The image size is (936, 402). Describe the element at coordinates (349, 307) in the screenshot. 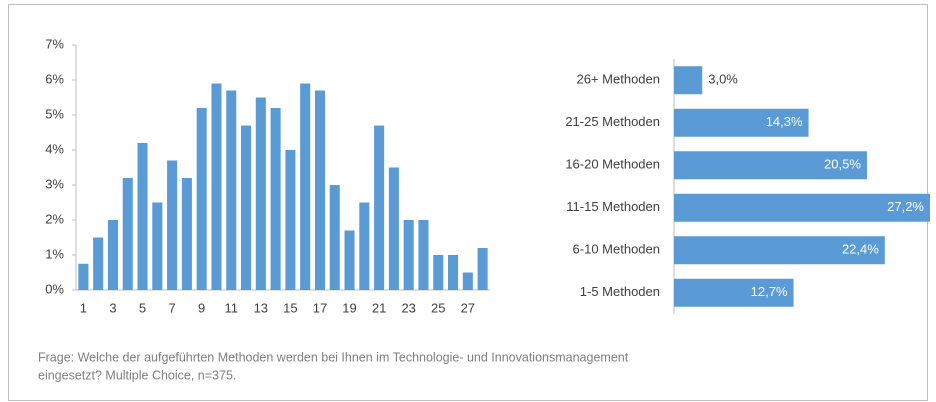

I see `x-tick-label: 19` at that location.